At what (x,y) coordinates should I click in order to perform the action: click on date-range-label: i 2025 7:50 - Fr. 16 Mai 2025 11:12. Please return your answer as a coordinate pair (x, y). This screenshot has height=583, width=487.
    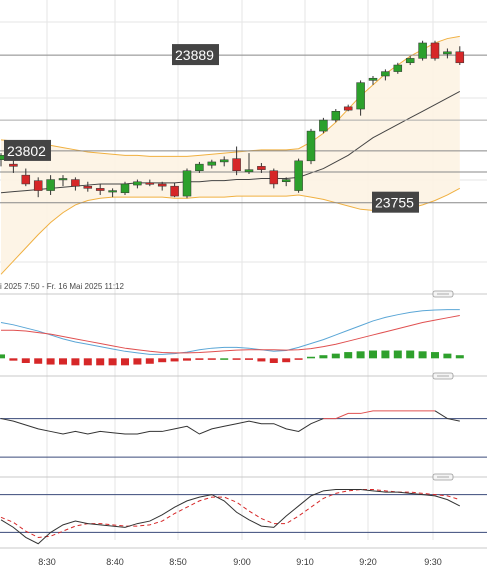
    Looking at the image, I should click on (62, 286).